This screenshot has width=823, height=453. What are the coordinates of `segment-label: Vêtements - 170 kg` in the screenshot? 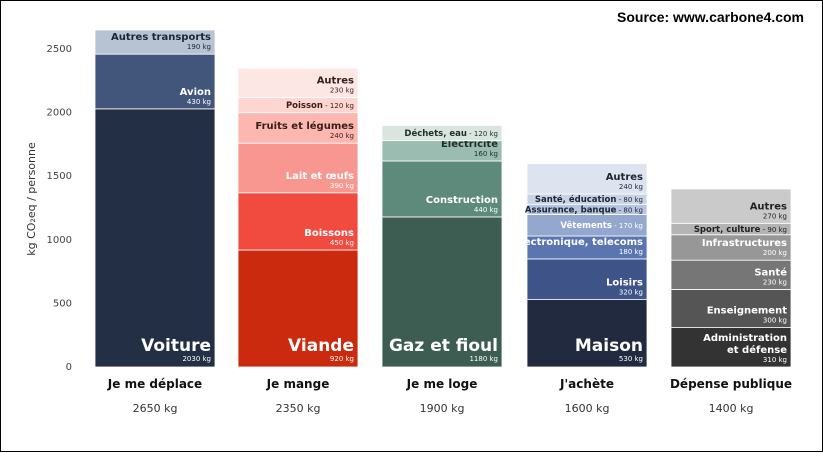 It's located at (601, 225).